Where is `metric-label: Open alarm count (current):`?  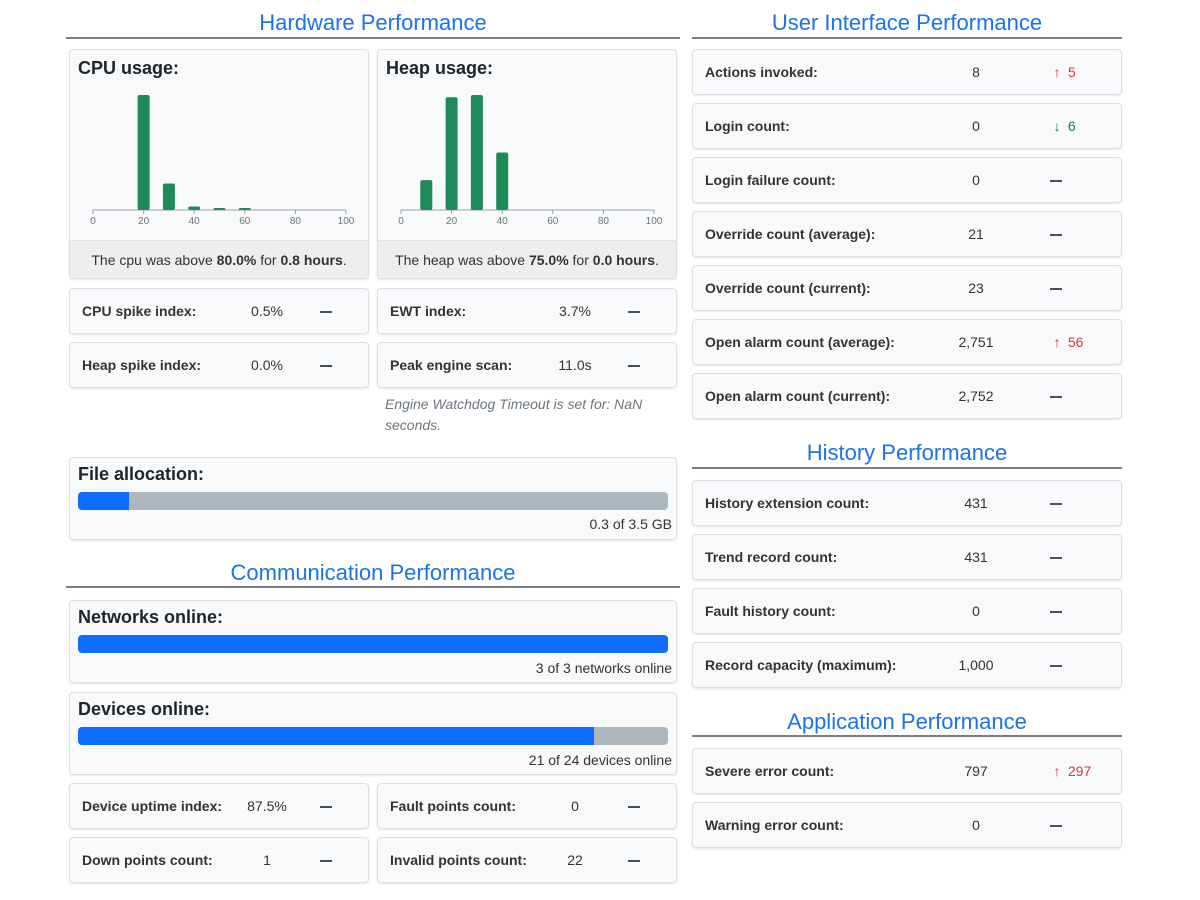
metric-label: Open alarm count (current): is located at coordinates (798, 396).